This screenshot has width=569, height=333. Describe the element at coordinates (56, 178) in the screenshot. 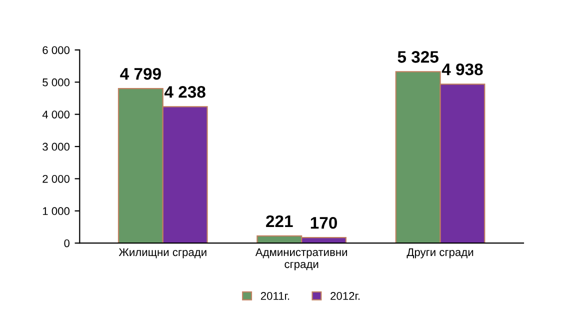

I see `y-tick-label: 2 000` at that location.